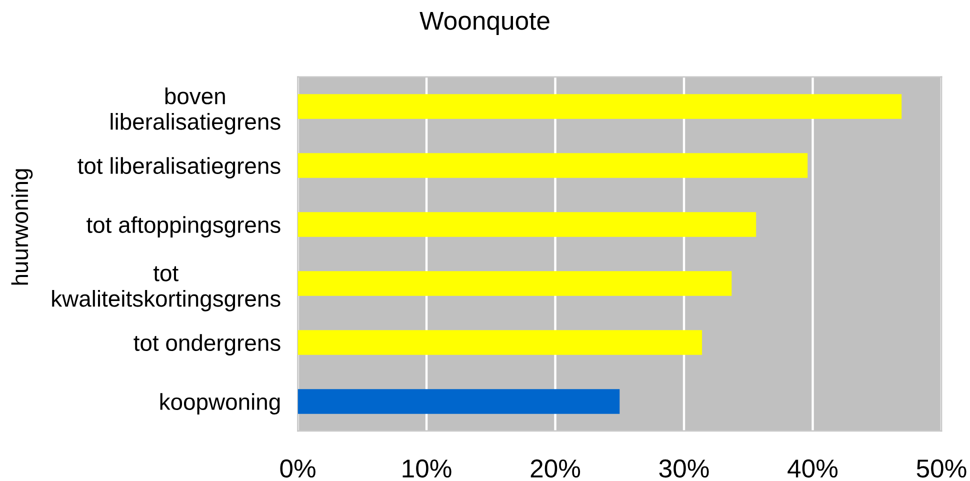 This screenshot has height=481, width=970. Describe the element at coordinates (166, 289) in the screenshot. I see `y-tick-label: tot kwaliteitskortingsgrens` at that location.